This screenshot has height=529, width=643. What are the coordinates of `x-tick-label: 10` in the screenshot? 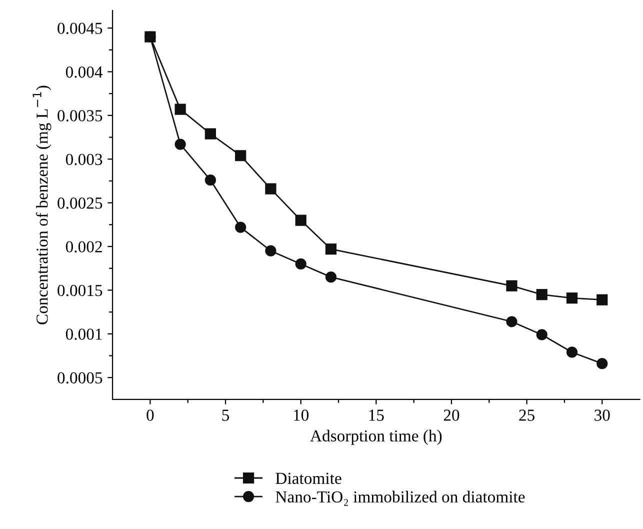 It's located at (301, 415).